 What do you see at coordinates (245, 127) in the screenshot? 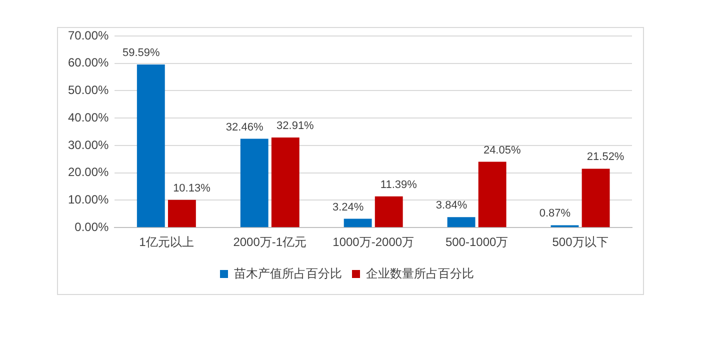
I see `data-label: 32.46%` at bounding box center [245, 127].